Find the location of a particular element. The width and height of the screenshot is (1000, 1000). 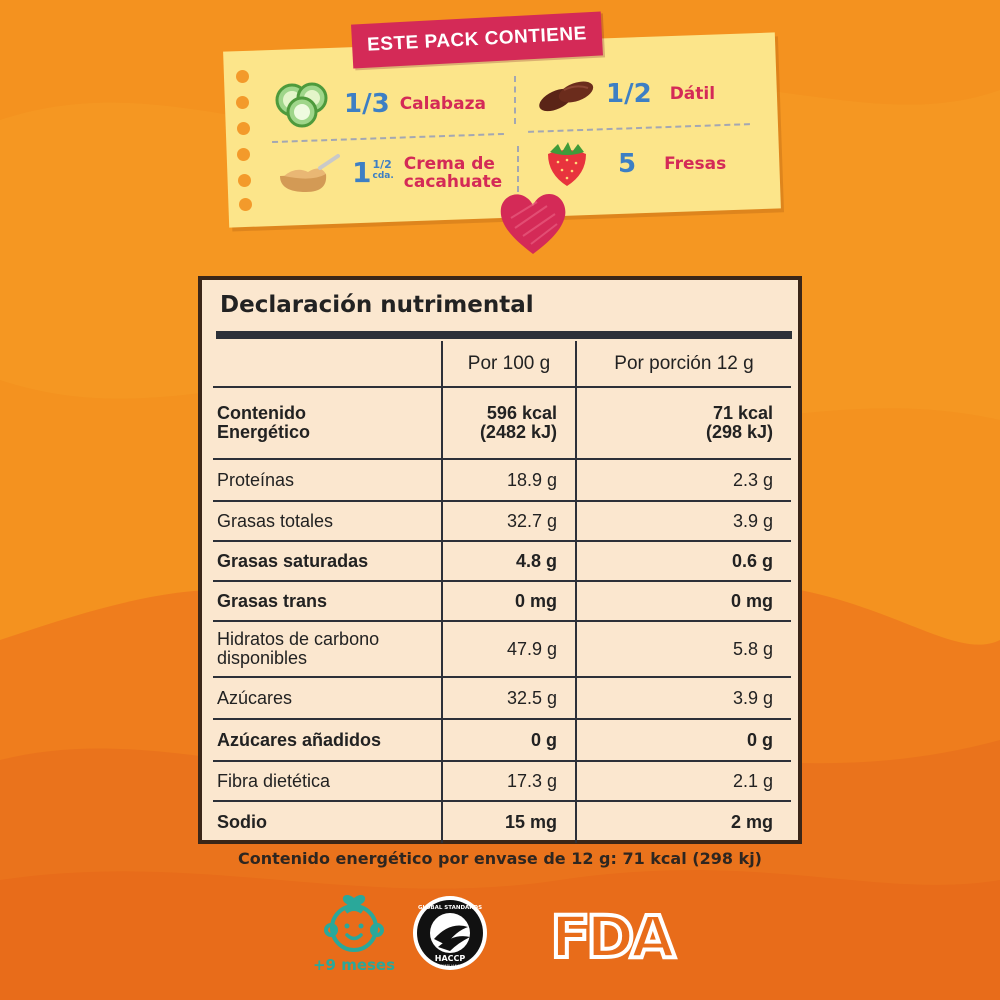

row-per-portion: 2 mg is located at coordinates (683, 822).